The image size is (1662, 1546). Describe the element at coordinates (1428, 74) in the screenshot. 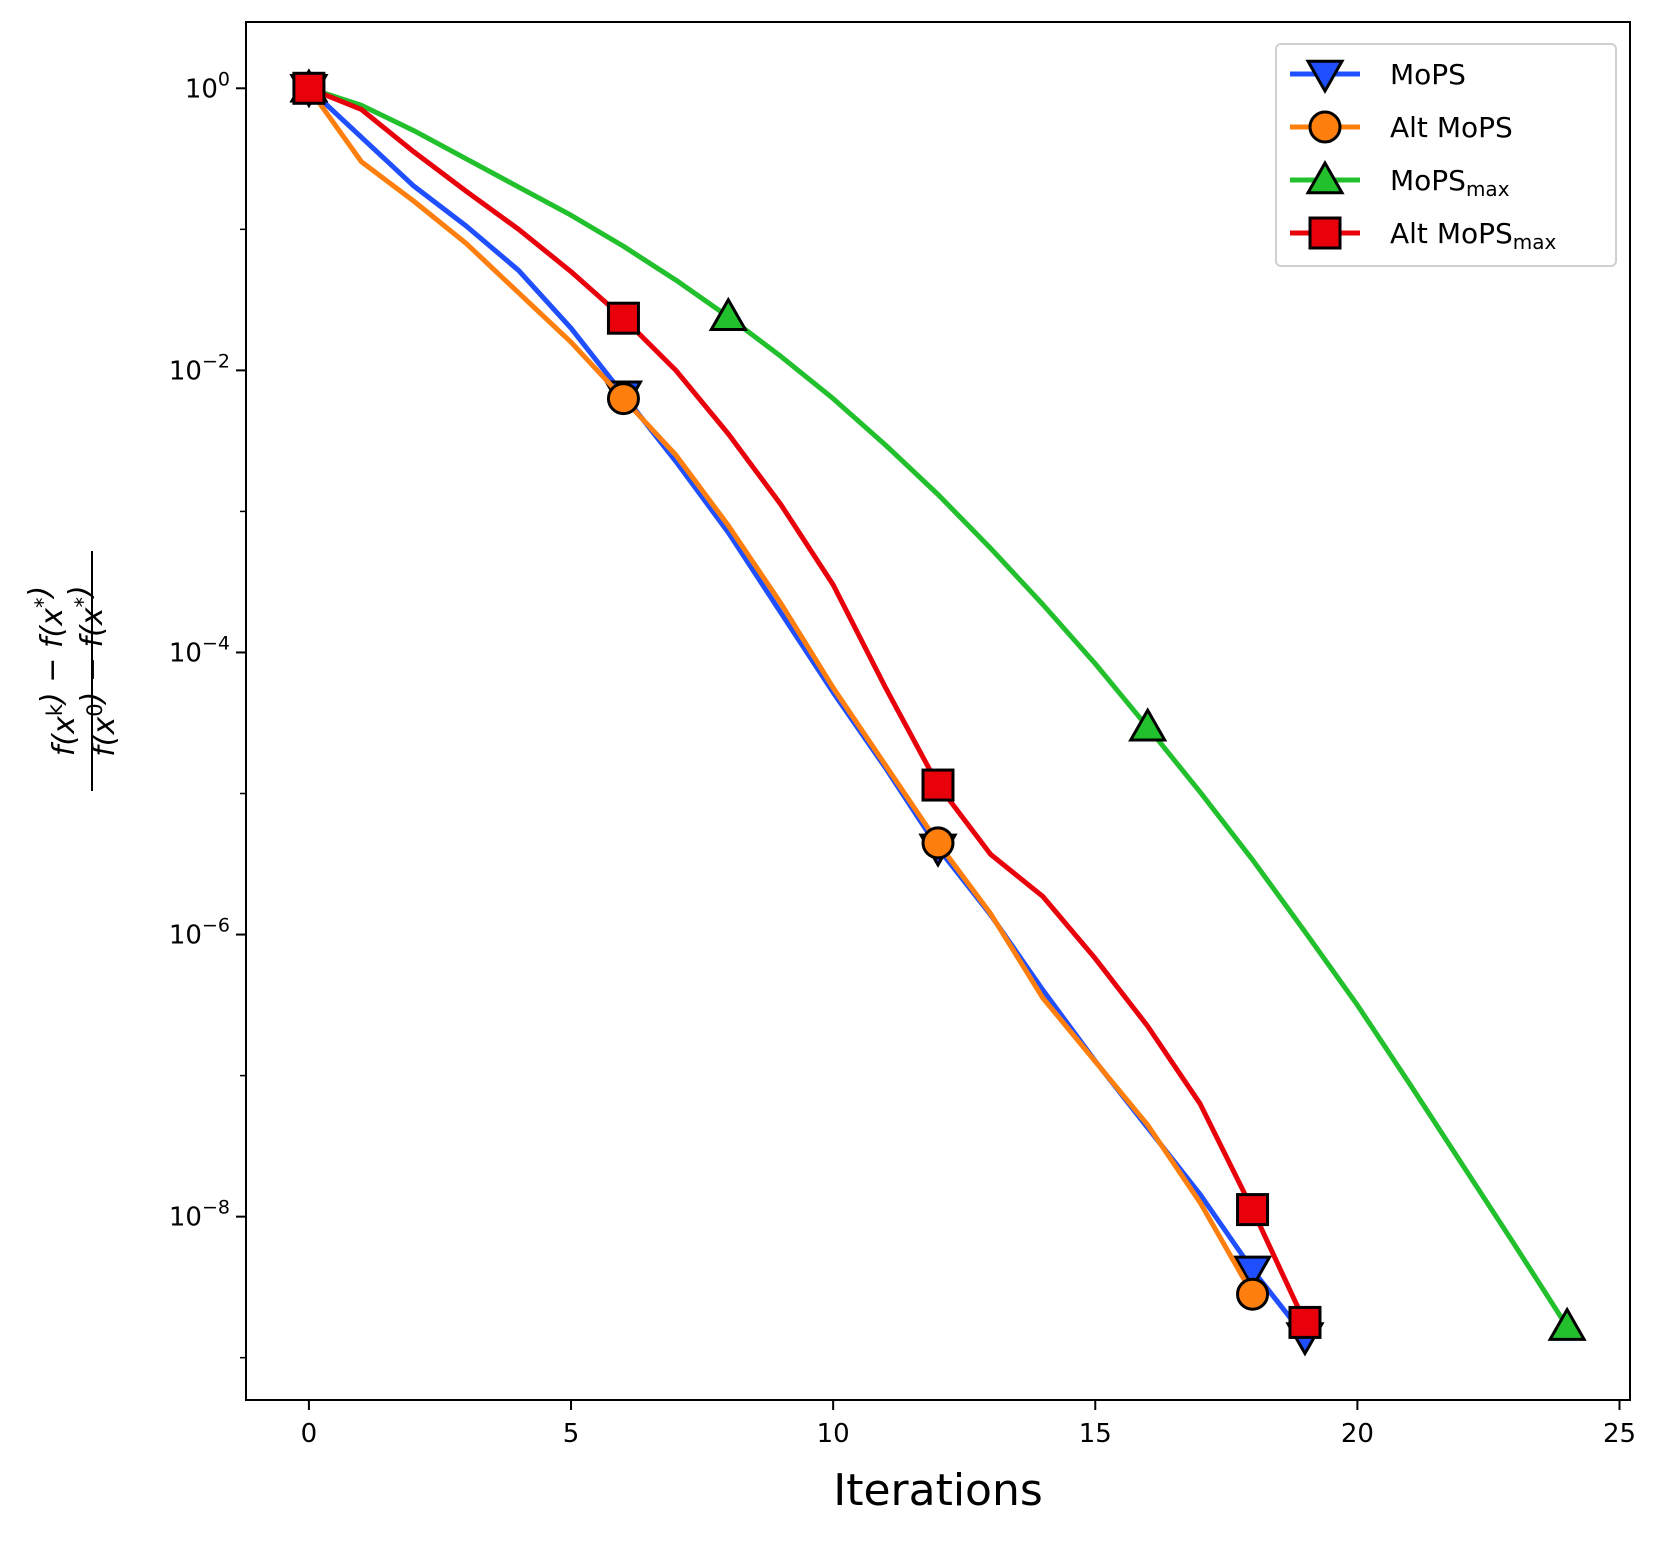

I see `legend-label: MoPS` at that location.